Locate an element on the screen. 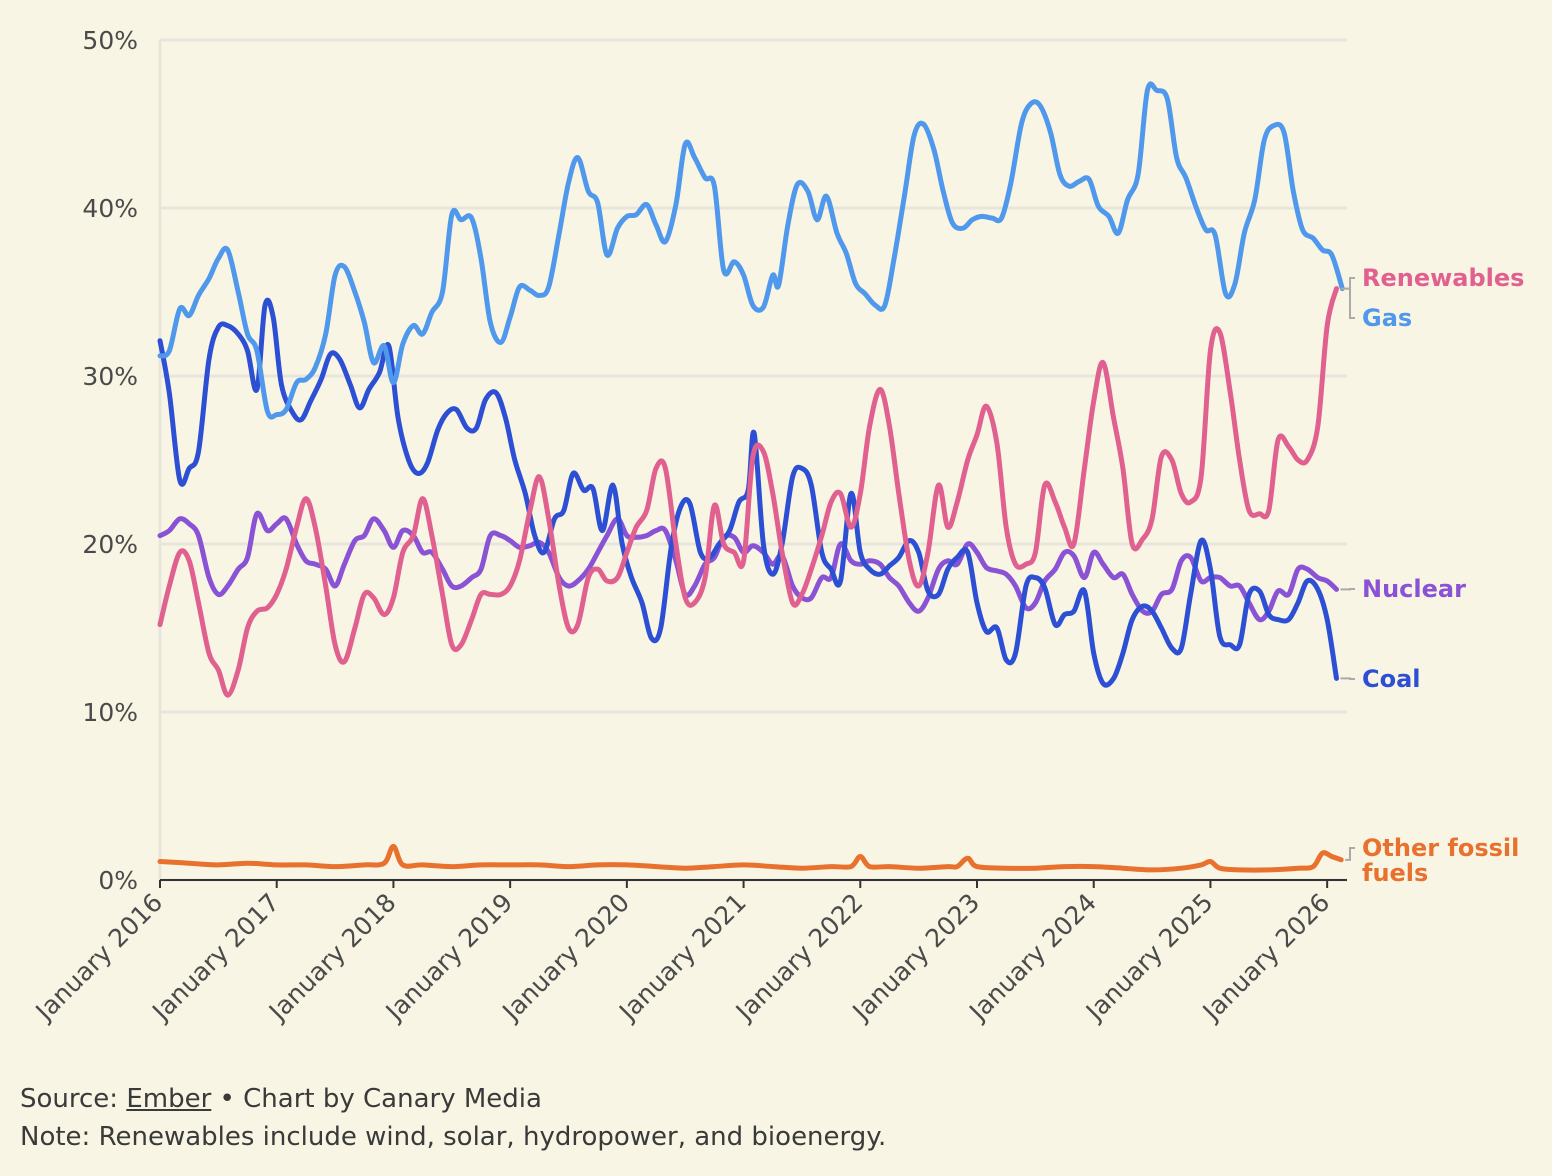  series-label-nuclear: Nuclear is located at coordinates (1414, 589).